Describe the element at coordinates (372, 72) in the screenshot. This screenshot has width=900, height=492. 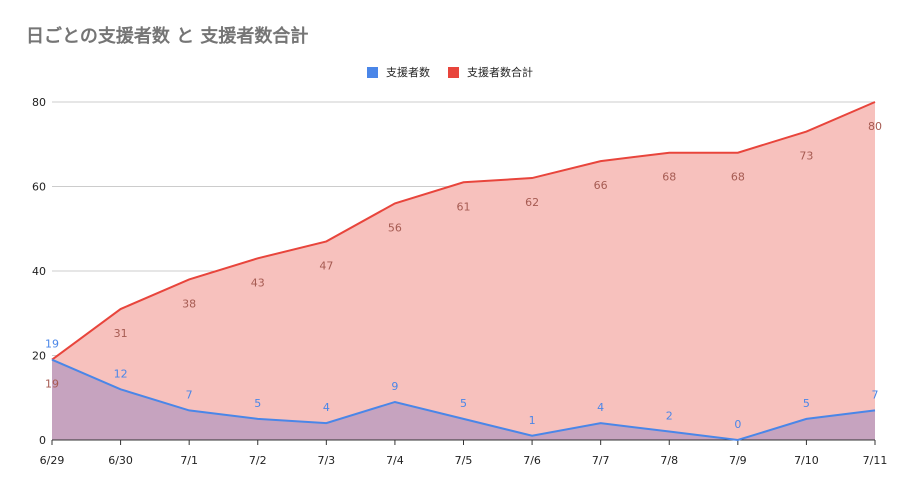
I see `legend-swatch-series1` at that location.